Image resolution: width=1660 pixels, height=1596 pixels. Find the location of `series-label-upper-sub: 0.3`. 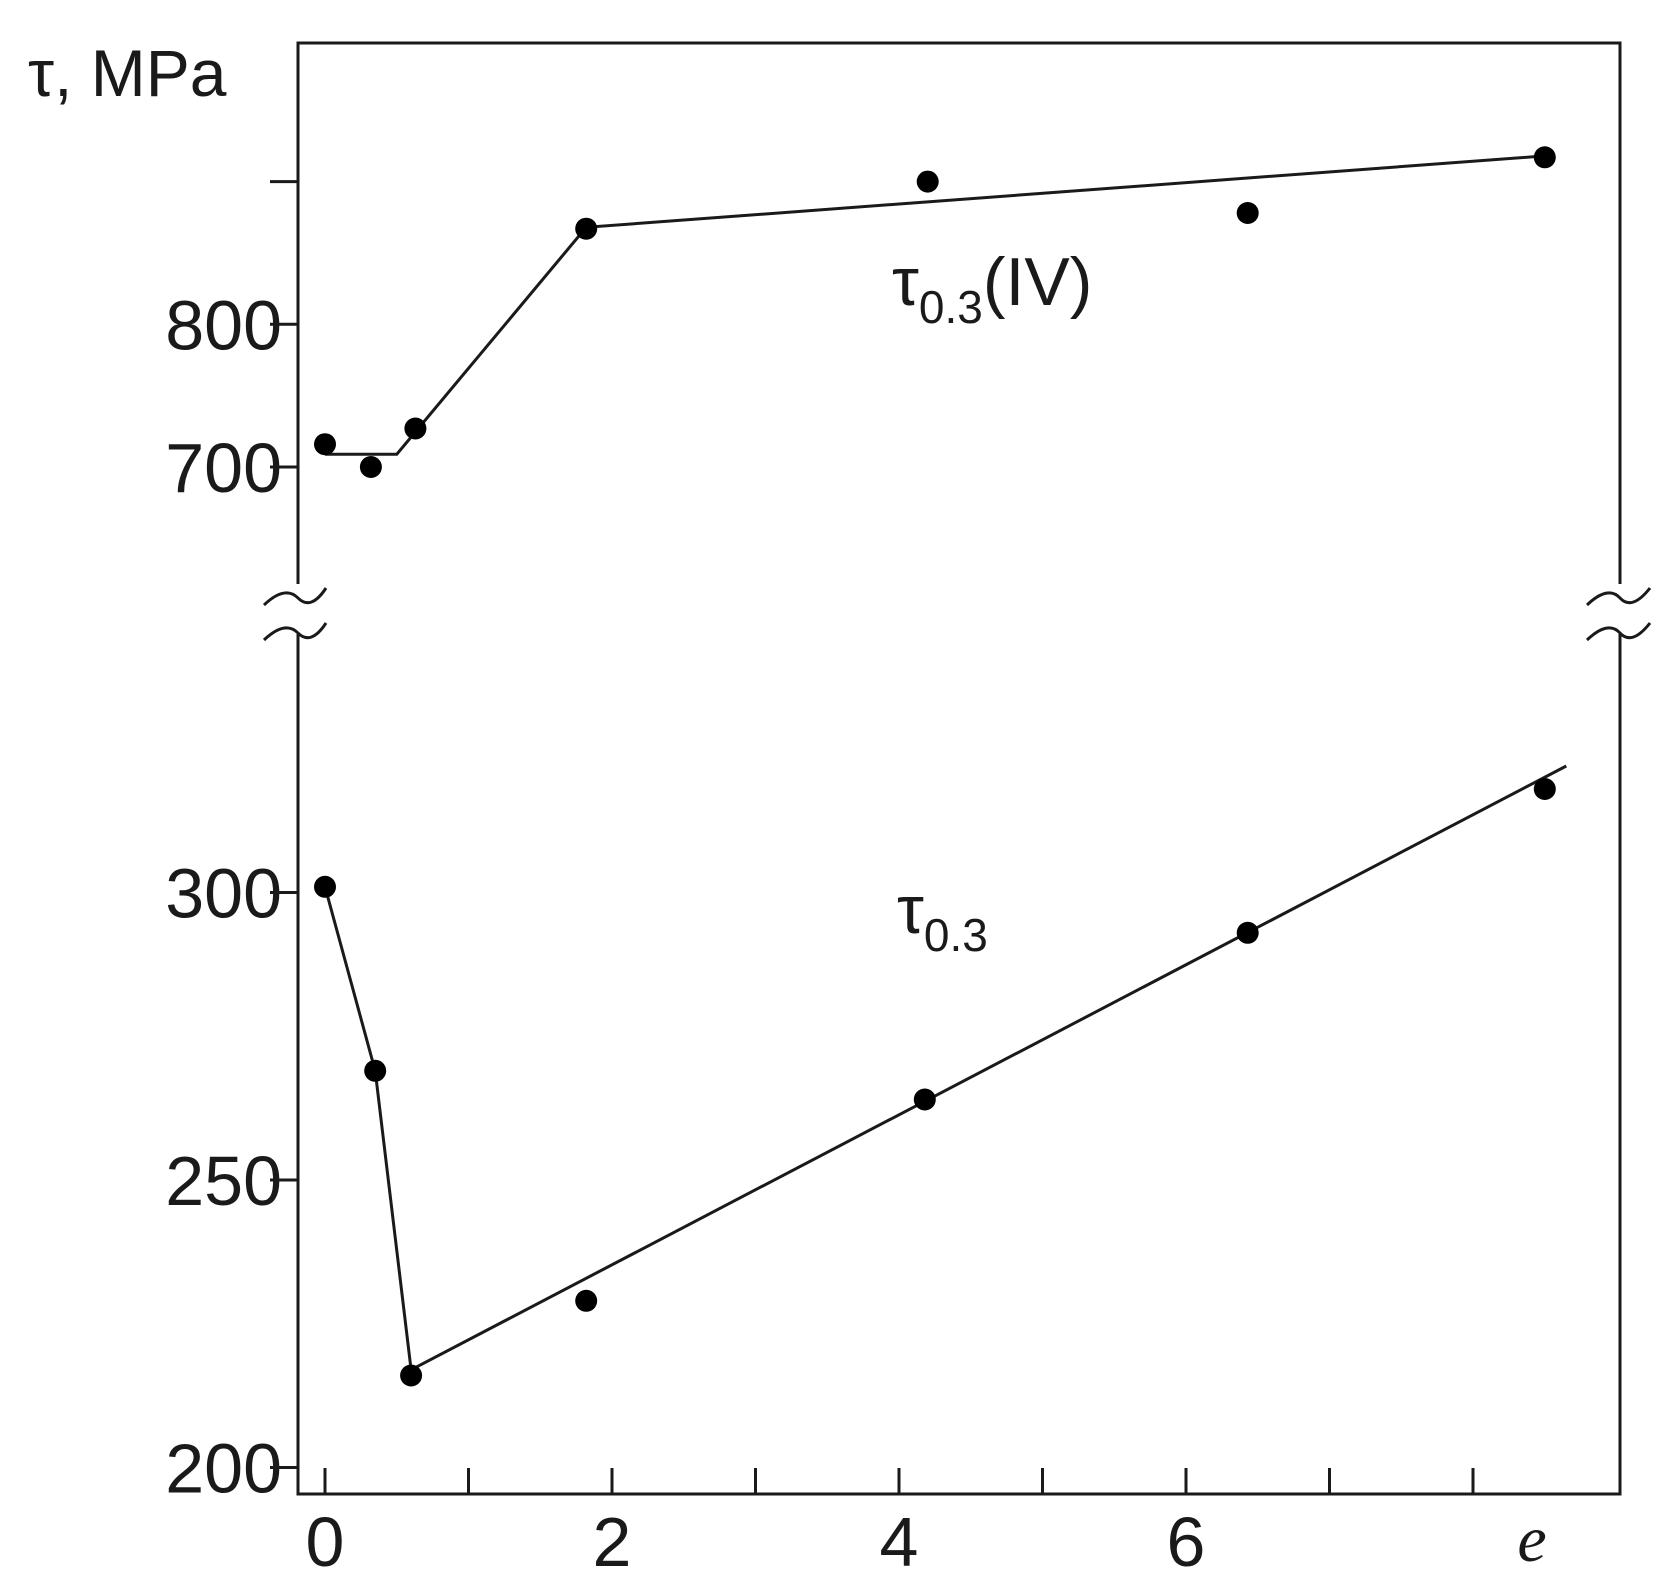

series-label-upper-sub: 0.3 is located at coordinates (951, 307).